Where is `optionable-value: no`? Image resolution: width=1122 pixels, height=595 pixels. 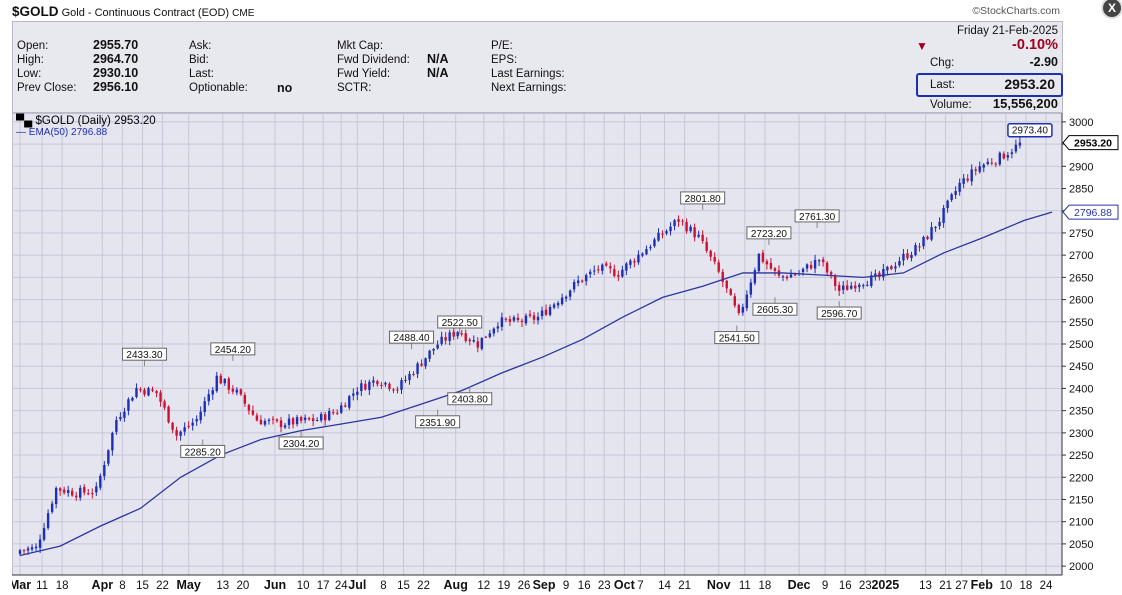 optionable-value: no is located at coordinates (285, 88).